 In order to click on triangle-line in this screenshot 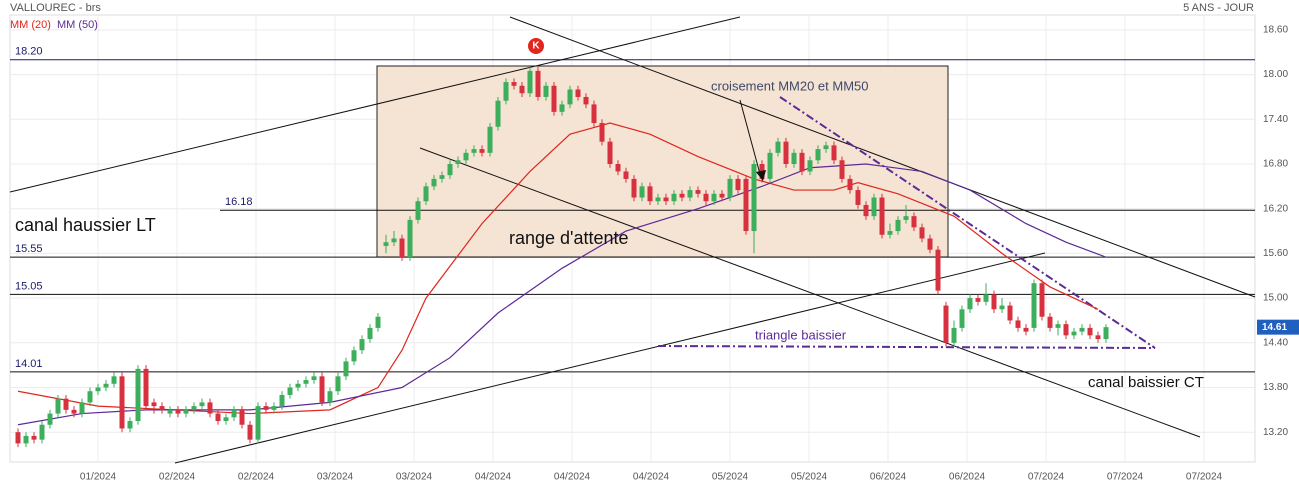, I will do `click(906, 347)`.